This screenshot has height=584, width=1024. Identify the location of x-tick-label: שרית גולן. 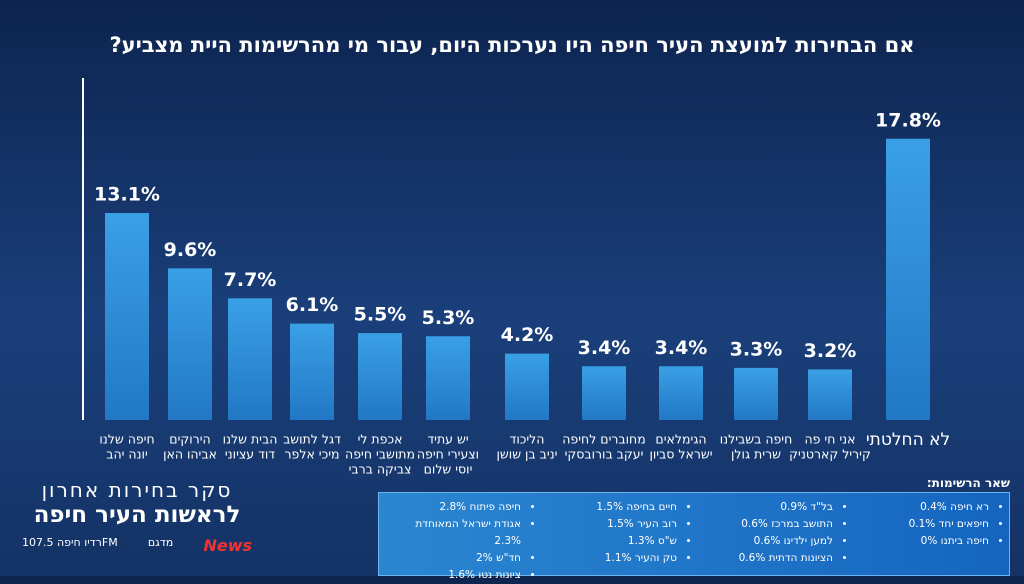
(756, 454).